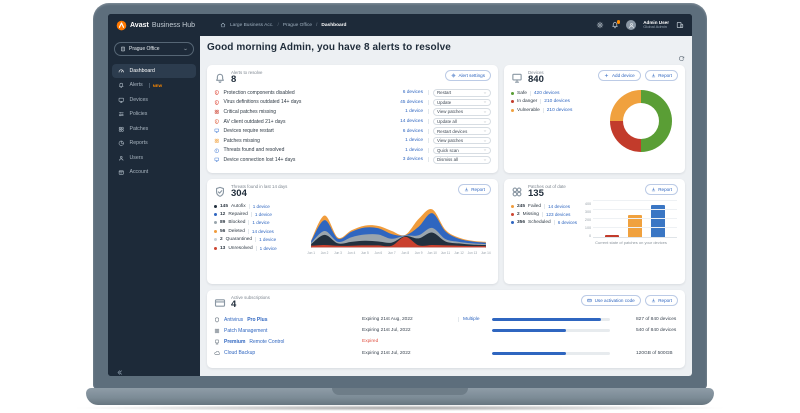 This screenshot has width=800, height=413. I want to click on alert-action-select: Restart, so click(462, 93).